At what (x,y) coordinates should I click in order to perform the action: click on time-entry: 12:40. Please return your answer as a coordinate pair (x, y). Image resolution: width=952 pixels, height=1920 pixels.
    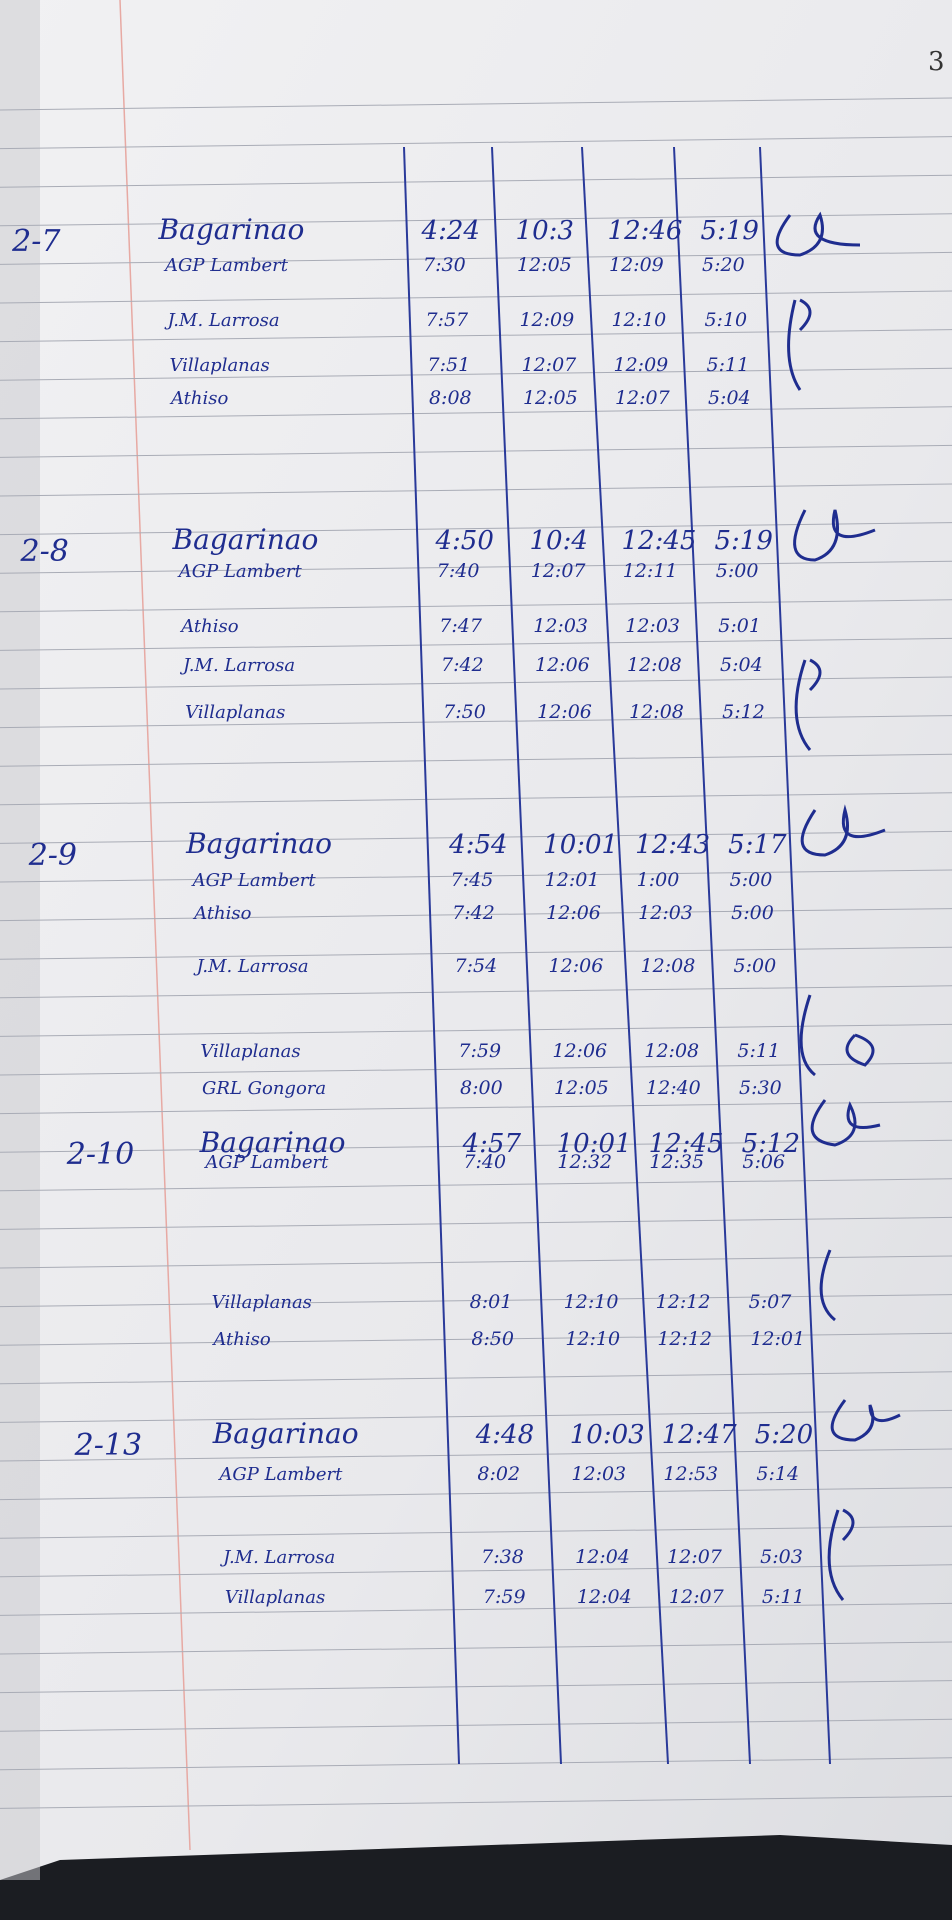
    Looking at the image, I should click on (673, 1088).